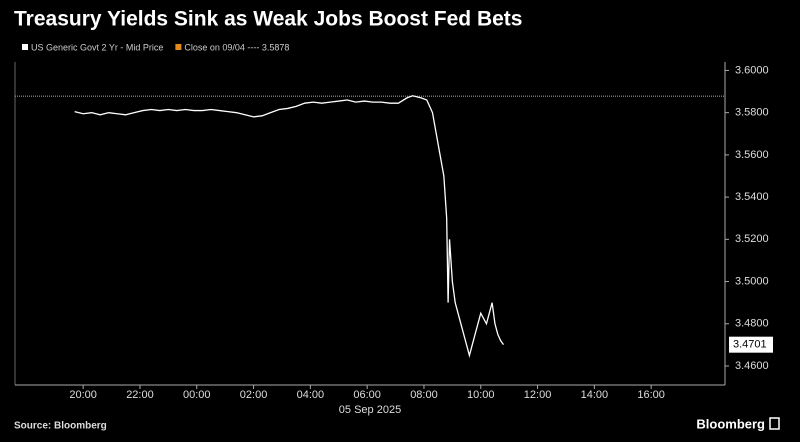 The height and width of the screenshot is (442, 800). I want to click on x-tick-label: 06:00, so click(367, 395).